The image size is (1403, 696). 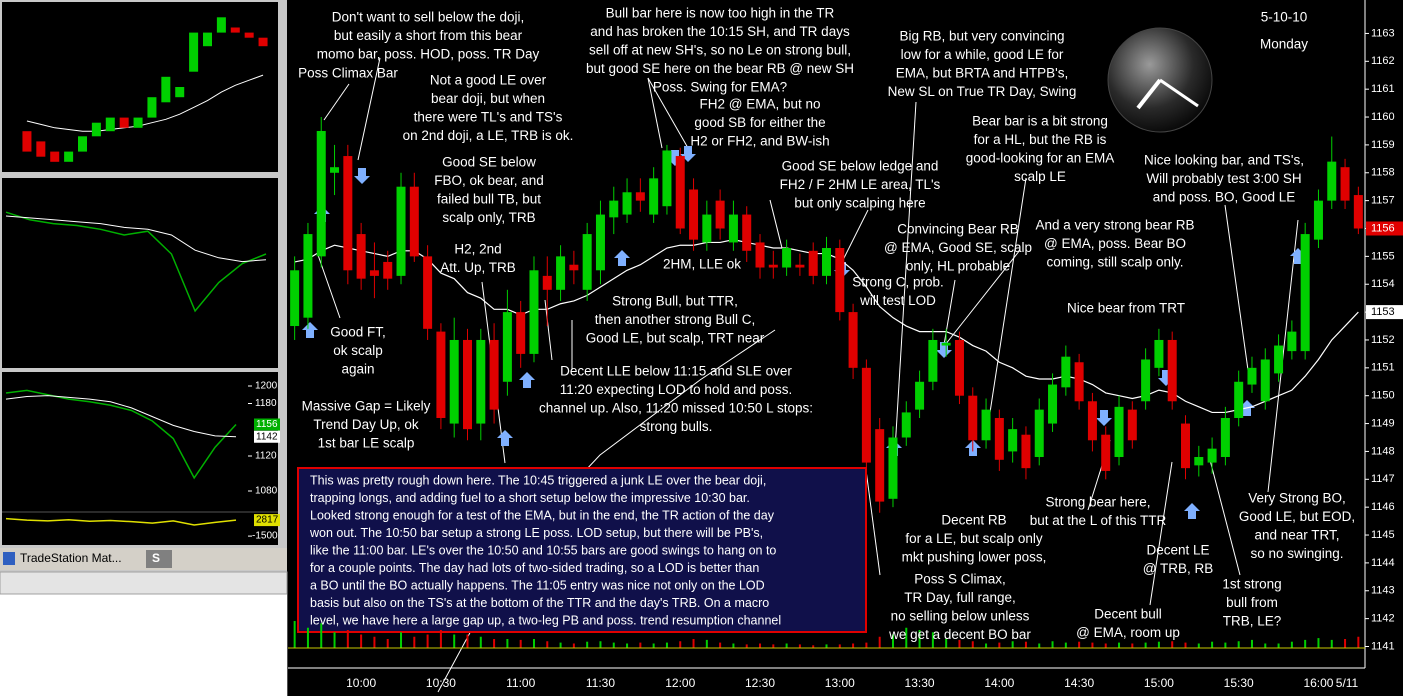 What do you see at coordinates (489, 199) in the screenshot?
I see `annotation: failed bull TB, but` at bounding box center [489, 199].